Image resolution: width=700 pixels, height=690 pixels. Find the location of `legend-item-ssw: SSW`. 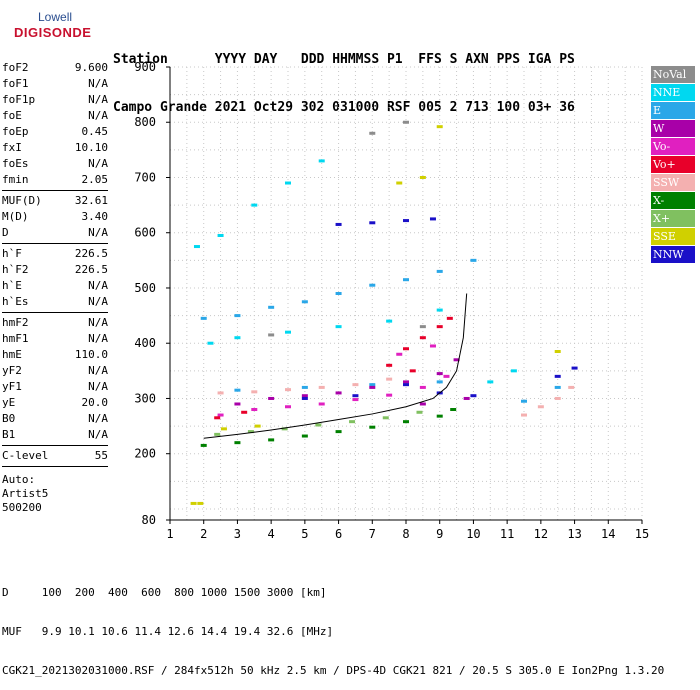

legend-item-ssw: SSW is located at coordinates (673, 182).